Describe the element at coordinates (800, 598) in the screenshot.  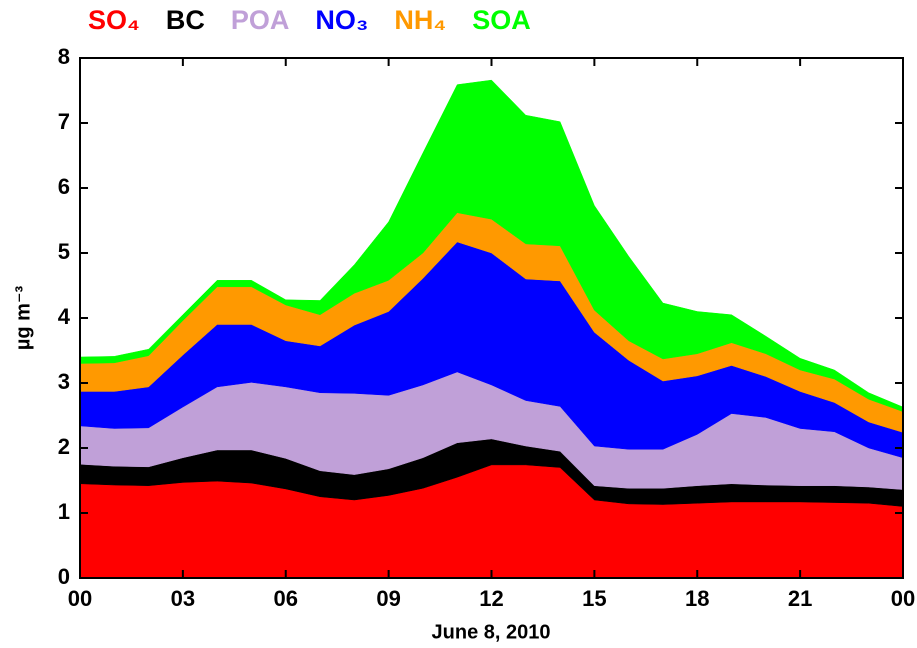
I see `x-tick-label: 21` at that location.